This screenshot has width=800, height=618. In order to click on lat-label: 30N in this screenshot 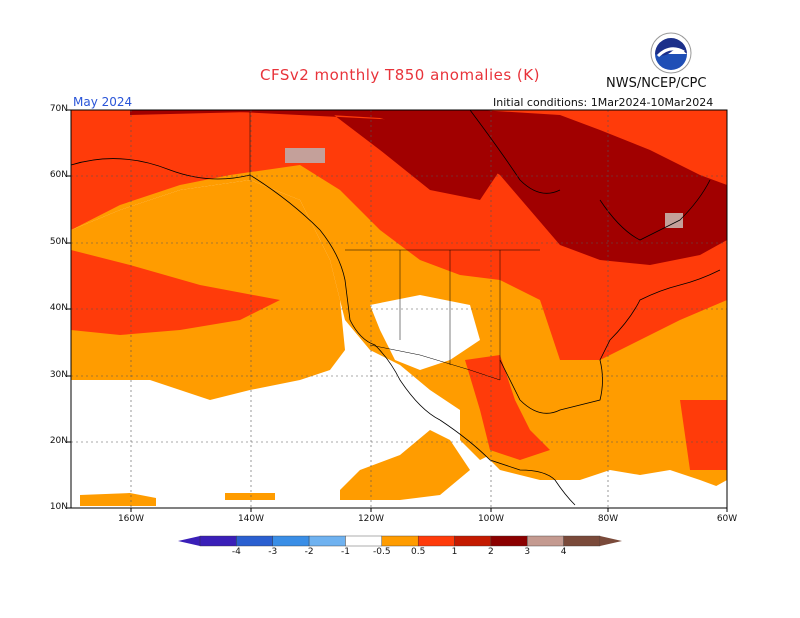, I will do `click(58, 375)`.